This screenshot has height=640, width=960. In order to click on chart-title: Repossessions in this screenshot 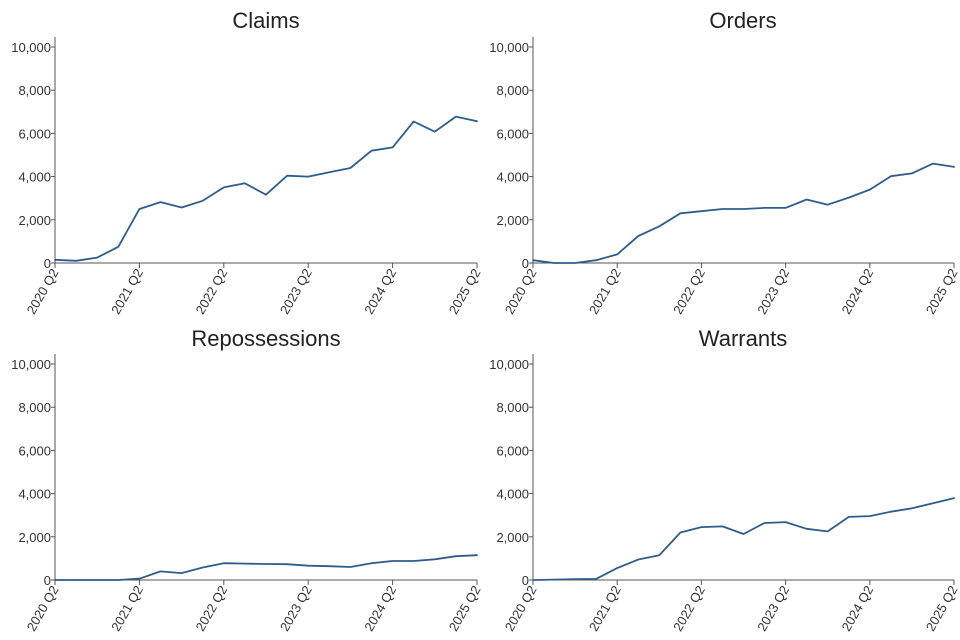, I will do `click(265, 338)`.